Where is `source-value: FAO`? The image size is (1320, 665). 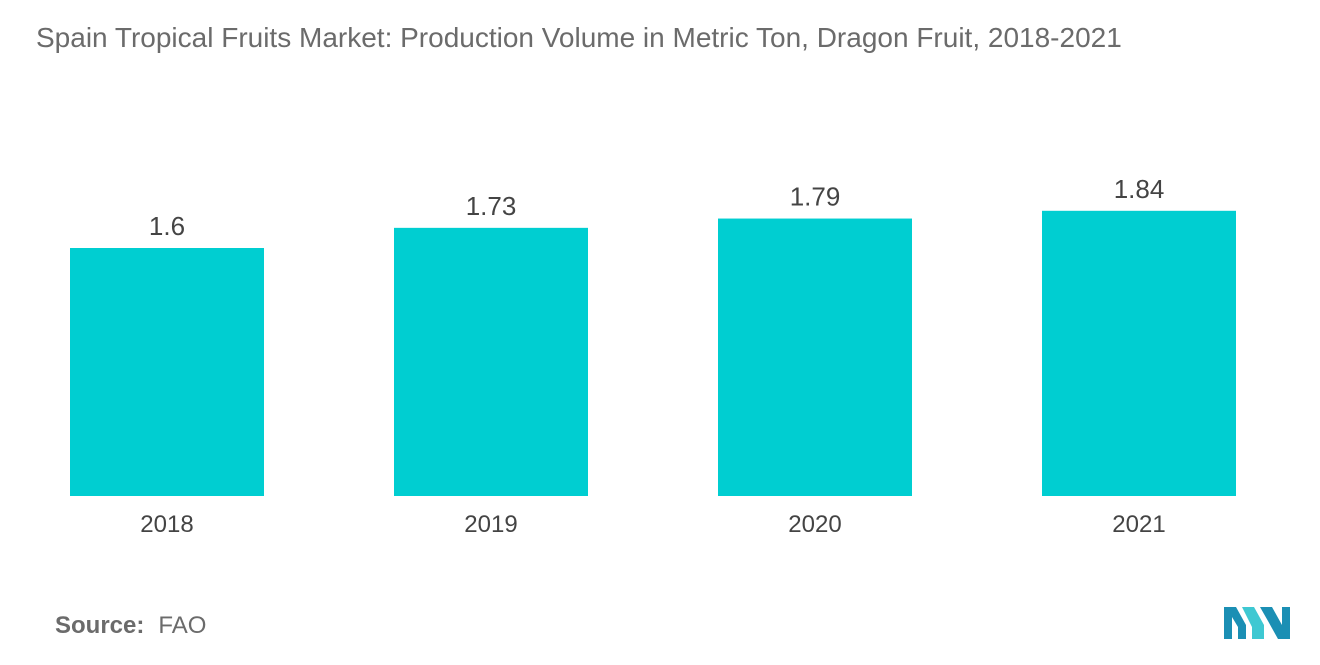 source-value: FAO is located at coordinates (182, 625).